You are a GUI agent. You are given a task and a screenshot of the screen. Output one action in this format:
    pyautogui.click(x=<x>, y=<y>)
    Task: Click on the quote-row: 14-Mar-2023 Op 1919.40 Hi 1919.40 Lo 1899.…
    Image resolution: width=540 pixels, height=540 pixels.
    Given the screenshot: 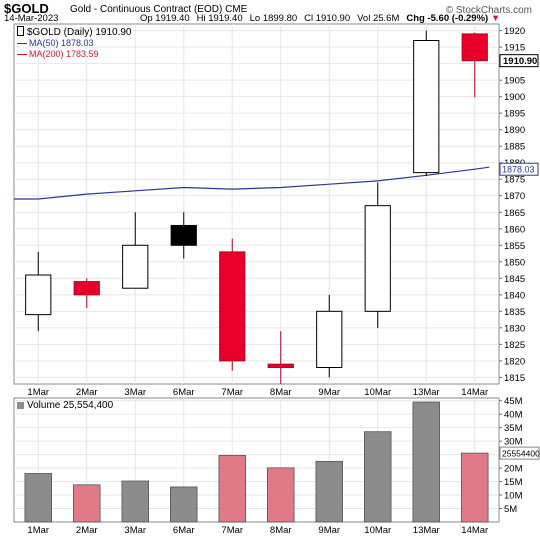 What is the action you would take?
    pyautogui.click(x=270, y=19)
    